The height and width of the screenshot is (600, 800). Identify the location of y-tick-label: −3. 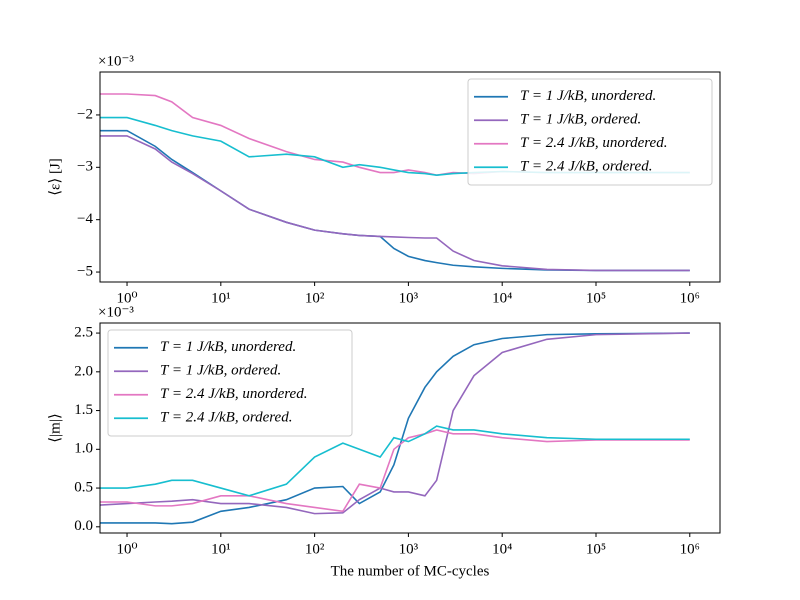
(85, 167).